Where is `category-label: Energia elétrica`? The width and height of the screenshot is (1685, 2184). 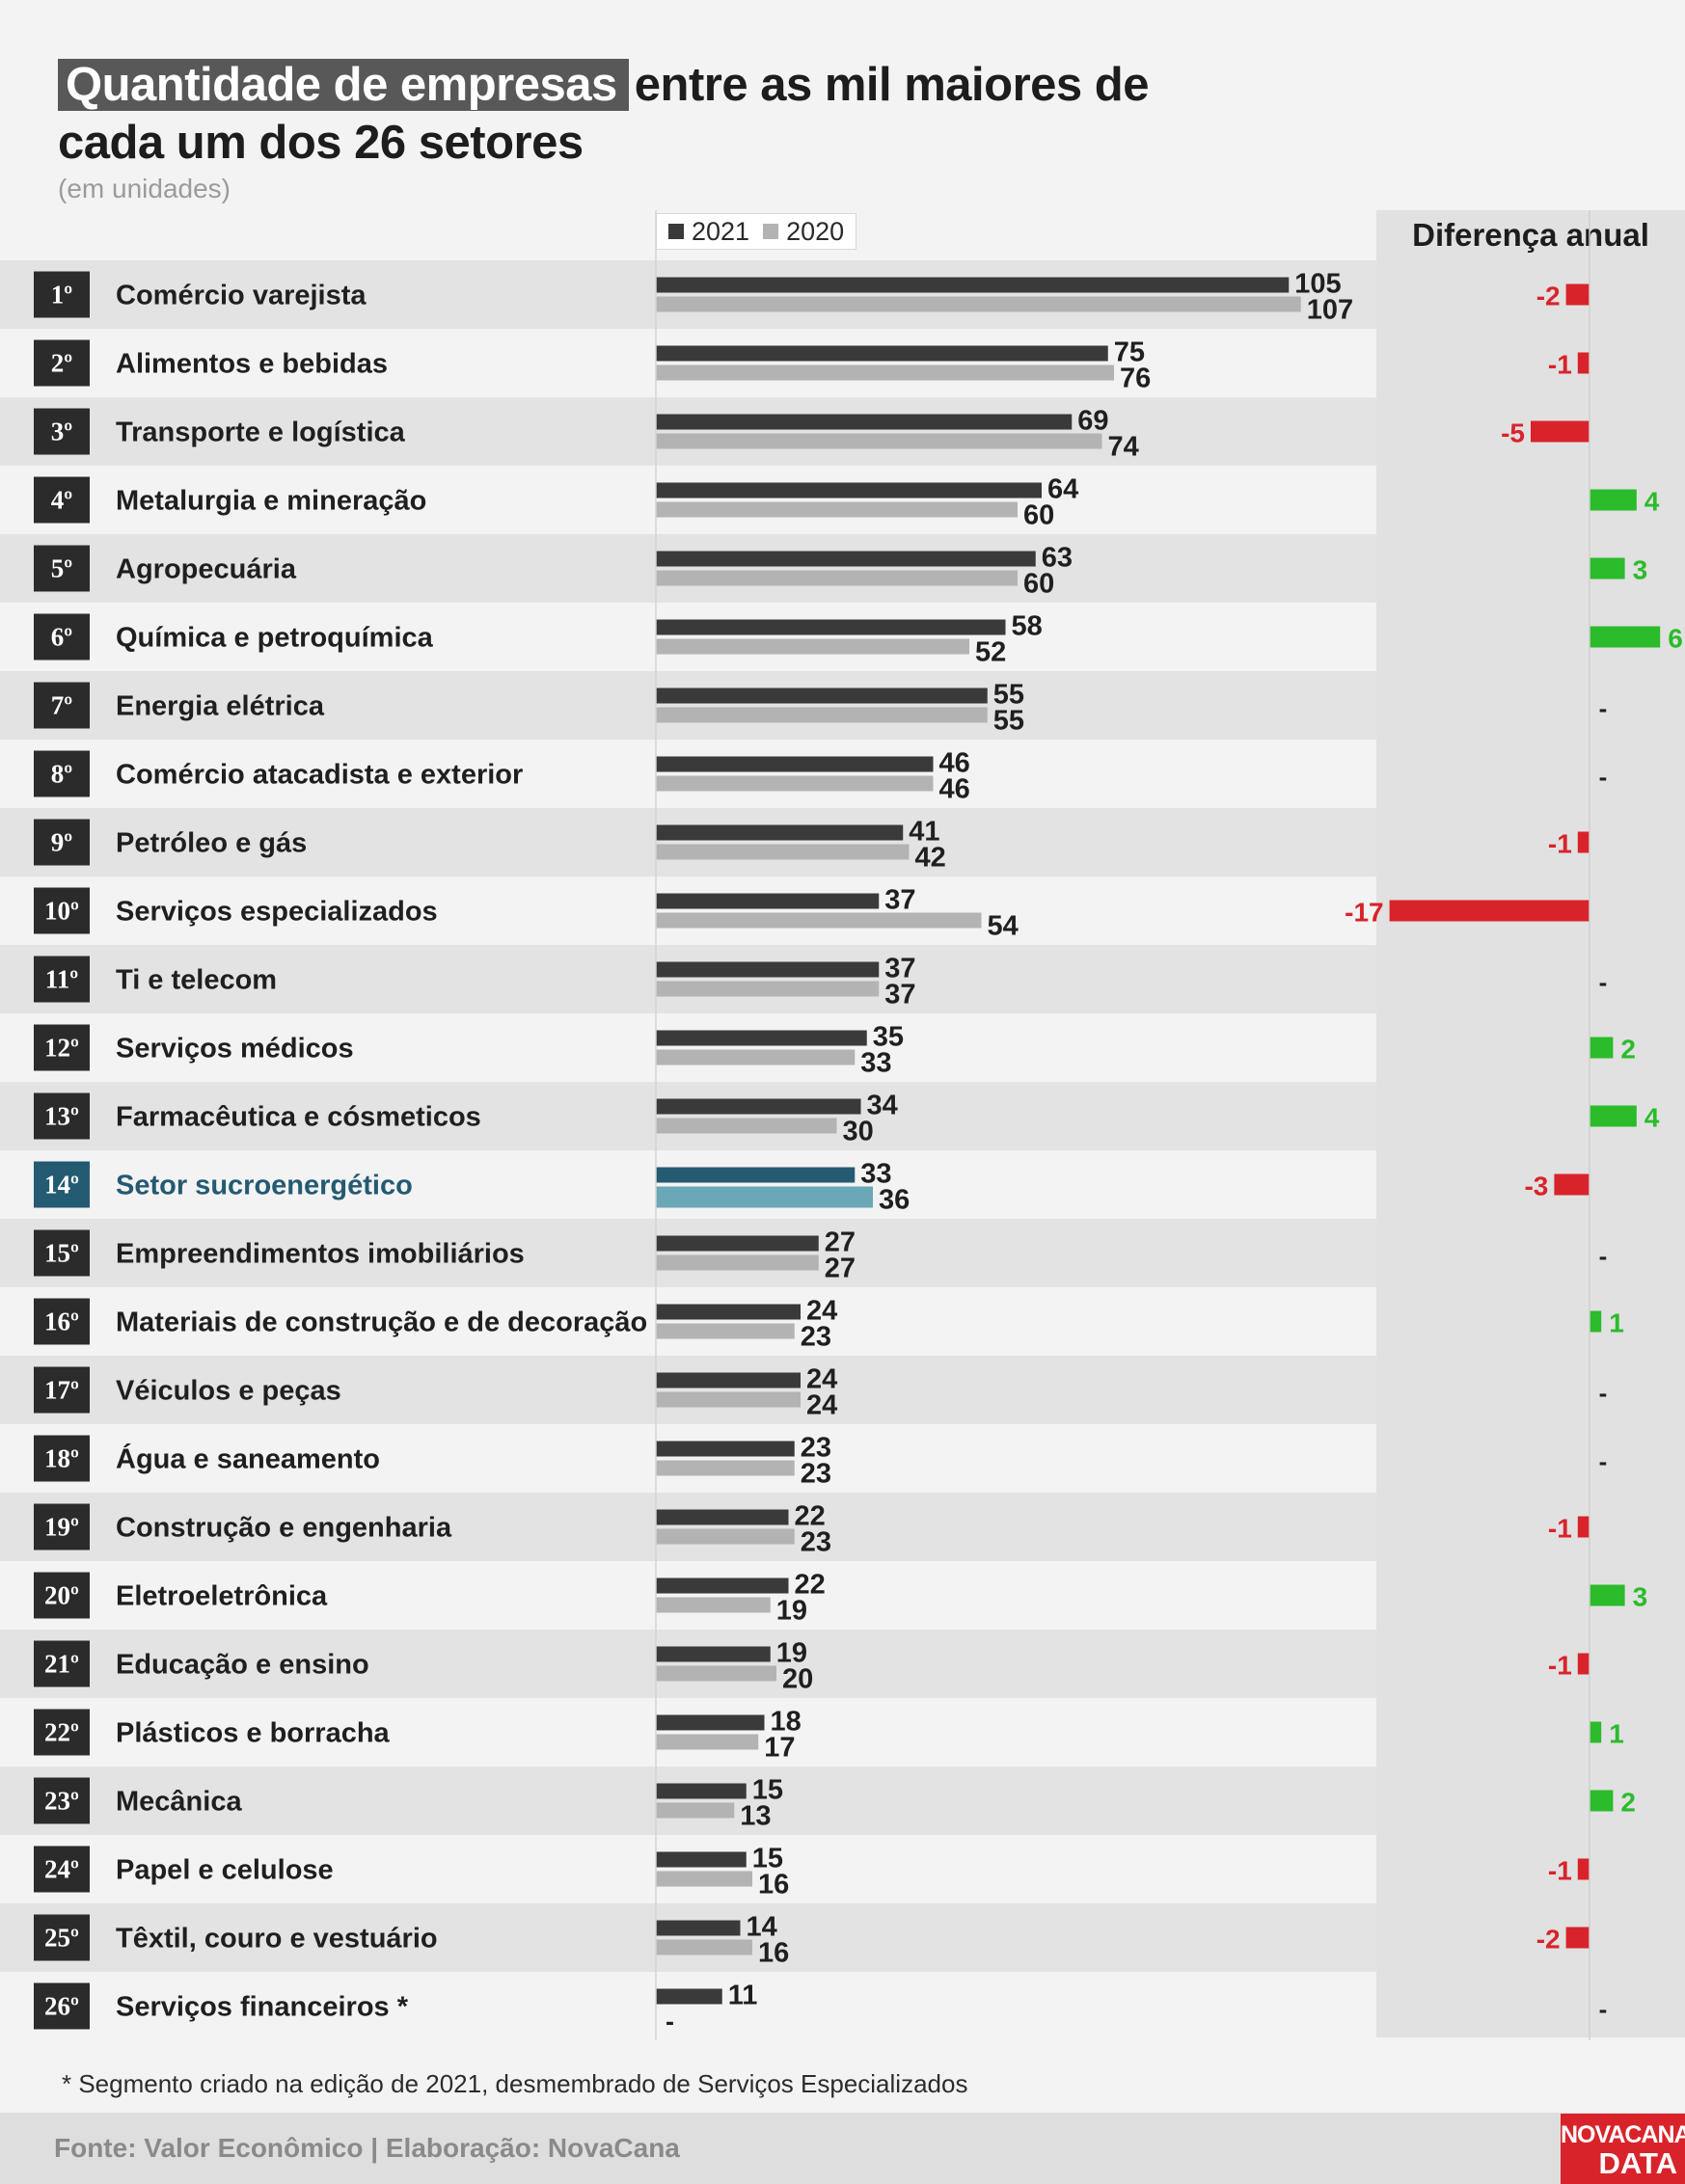 category-label: Energia elétrica is located at coordinates (220, 706).